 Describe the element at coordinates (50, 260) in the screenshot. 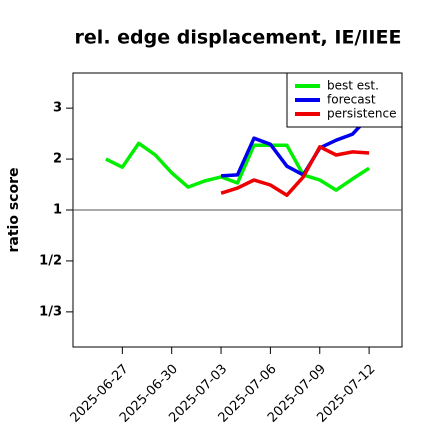

I see `y-tick-label: 1/2` at that location.